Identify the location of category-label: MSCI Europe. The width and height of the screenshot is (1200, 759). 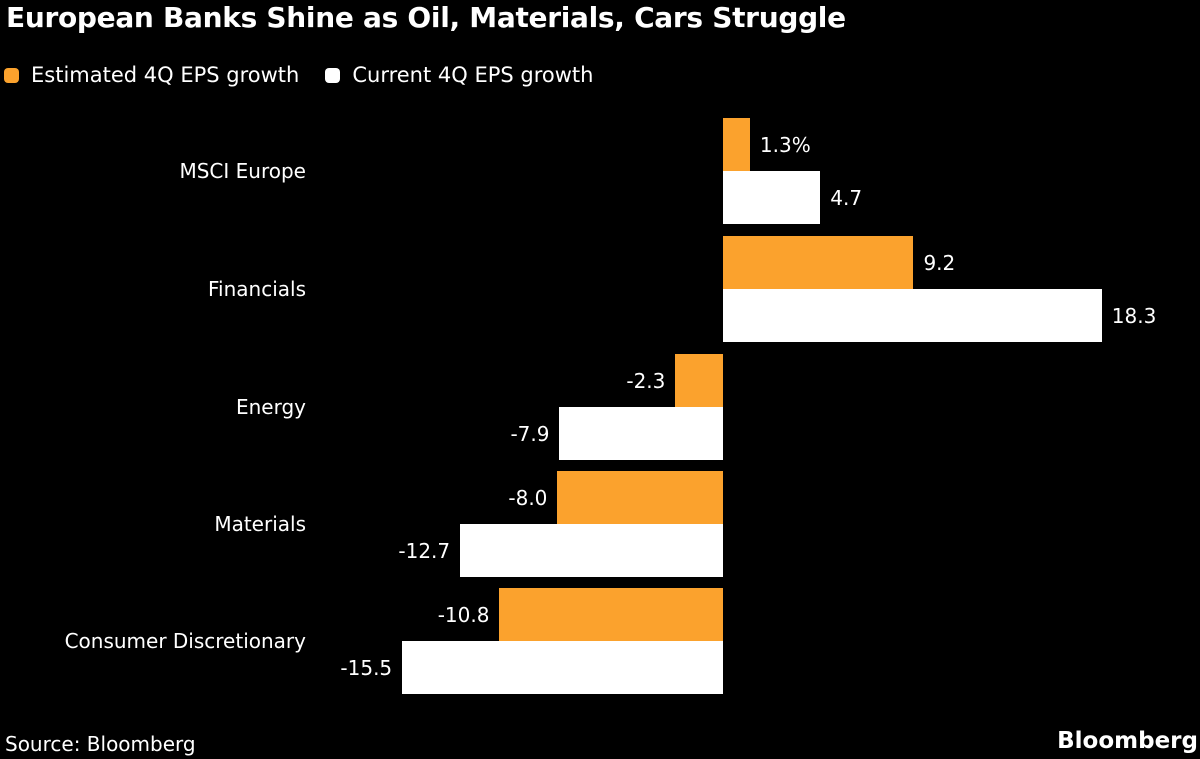
(242, 171).